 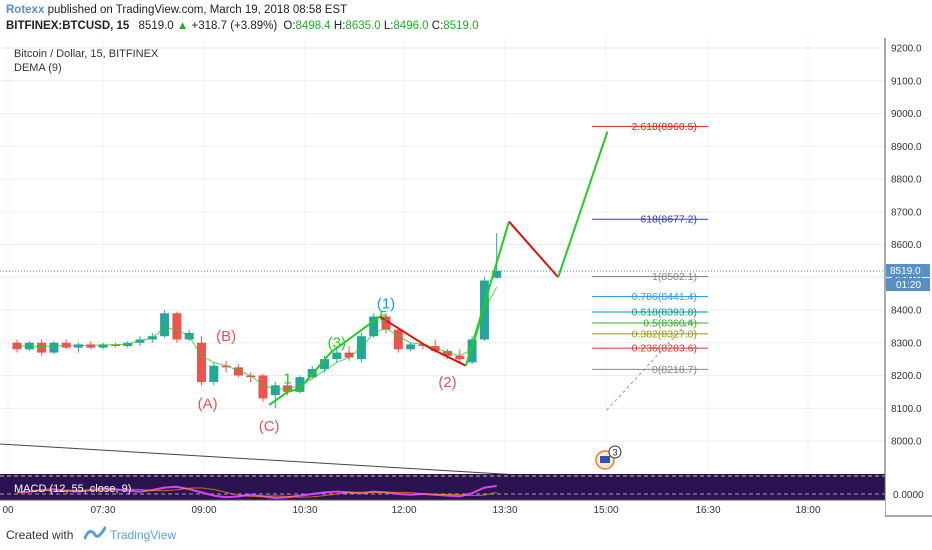 What do you see at coordinates (72, 489) in the screenshot?
I see `macd-legend: MACD (12, 55, close, 9)` at bounding box center [72, 489].